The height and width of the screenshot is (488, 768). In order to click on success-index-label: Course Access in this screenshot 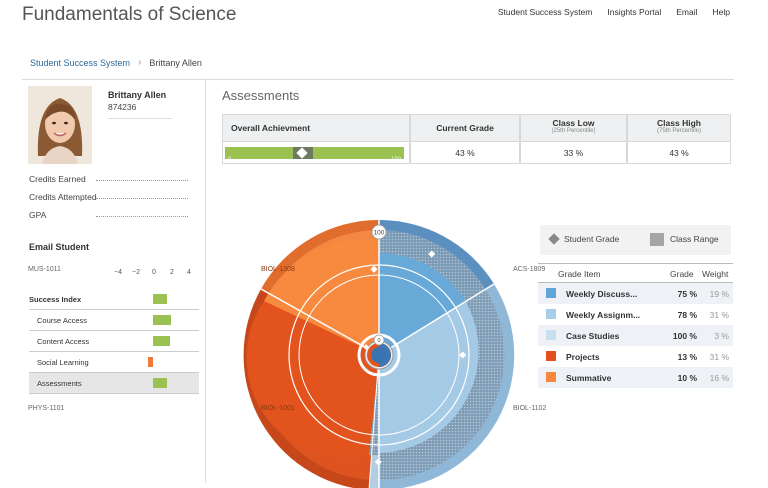, I will do `click(62, 320)`.